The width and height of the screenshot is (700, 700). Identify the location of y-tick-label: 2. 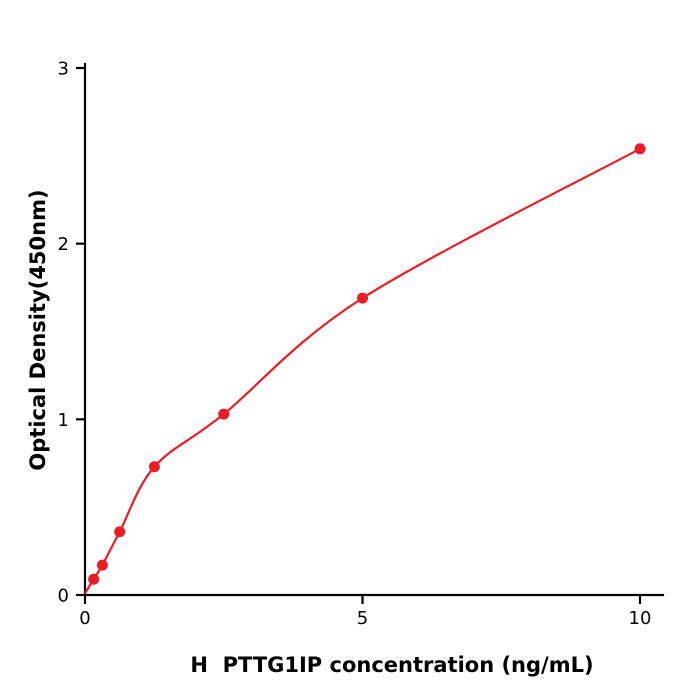
(63, 244).